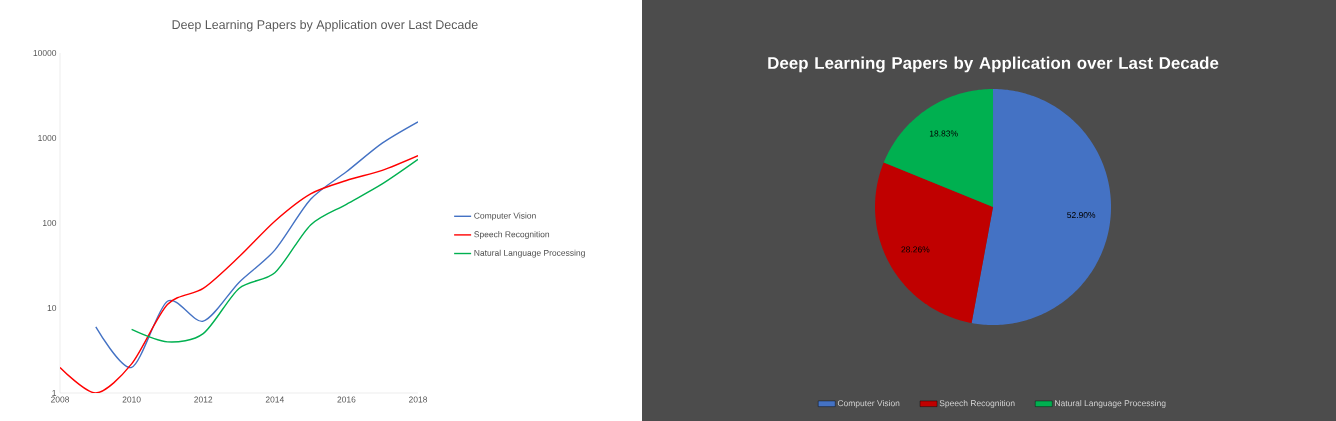 This screenshot has height=421, width=1336. Describe the element at coordinates (131, 399) in the screenshot. I see `x-tick-label: 2010` at that location.